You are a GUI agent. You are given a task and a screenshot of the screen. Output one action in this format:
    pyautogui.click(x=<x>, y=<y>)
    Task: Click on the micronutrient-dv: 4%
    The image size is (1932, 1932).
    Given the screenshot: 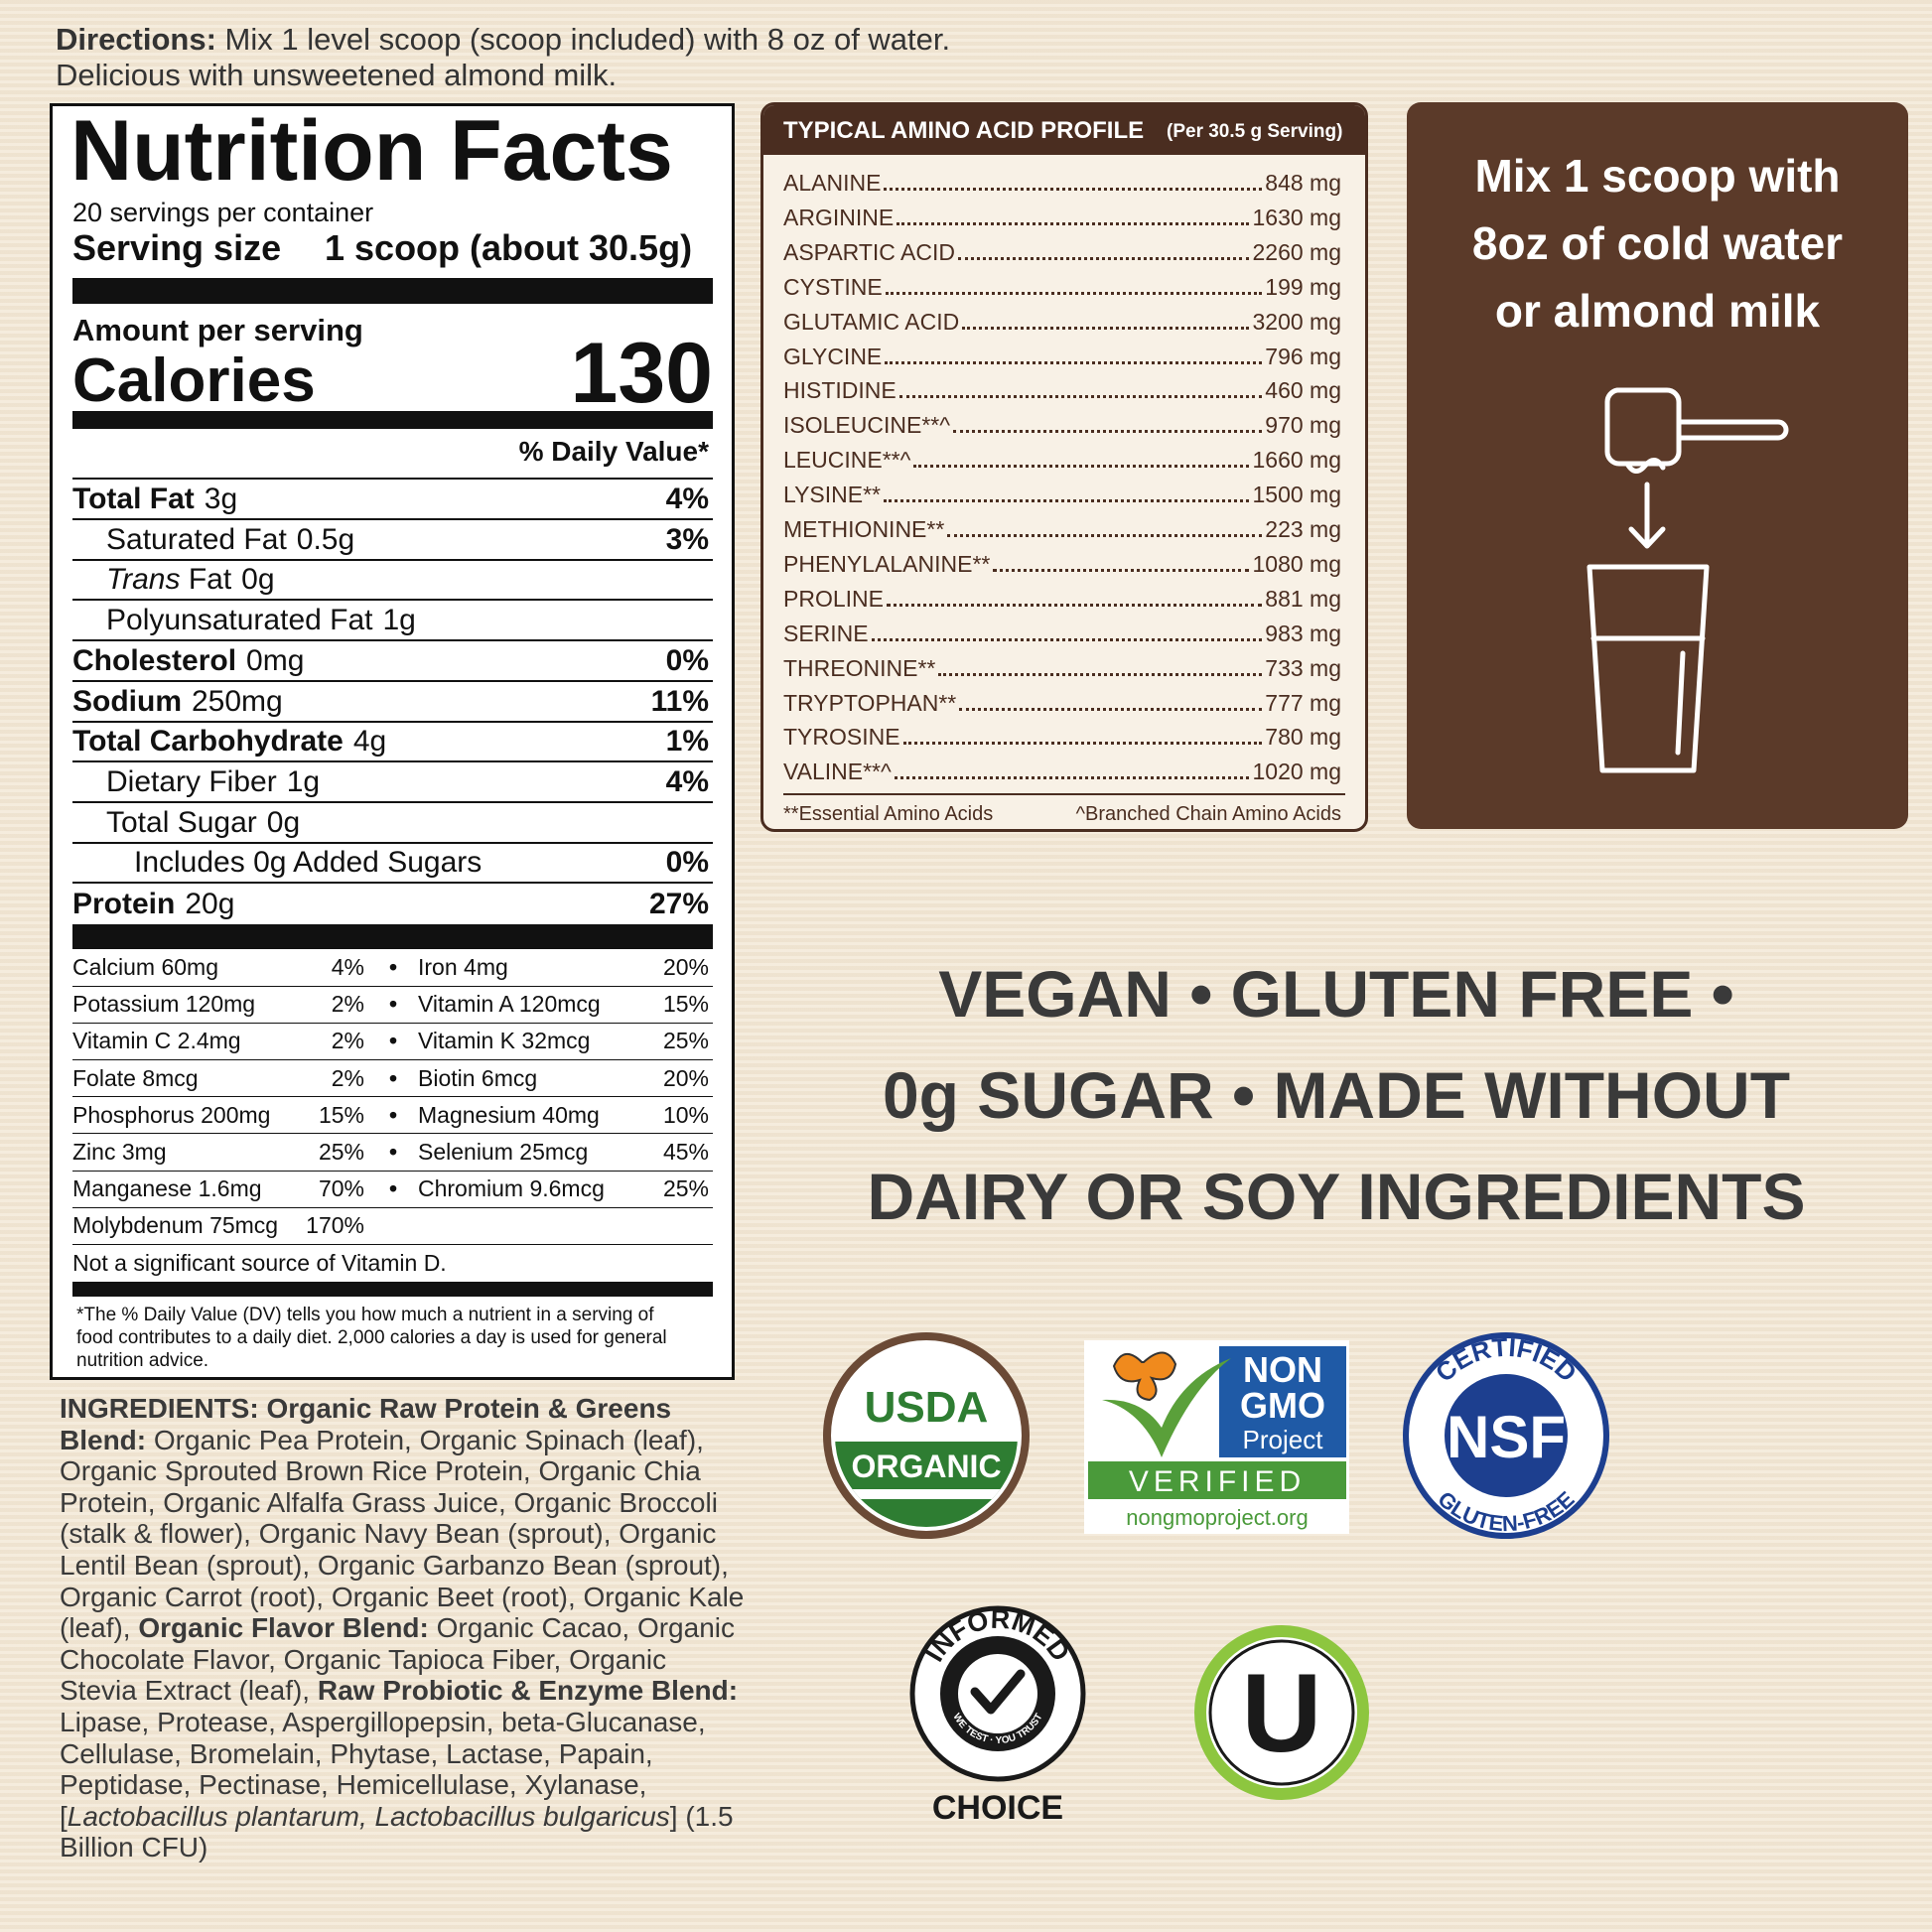 What is the action you would take?
    pyautogui.click(x=348, y=967)
    